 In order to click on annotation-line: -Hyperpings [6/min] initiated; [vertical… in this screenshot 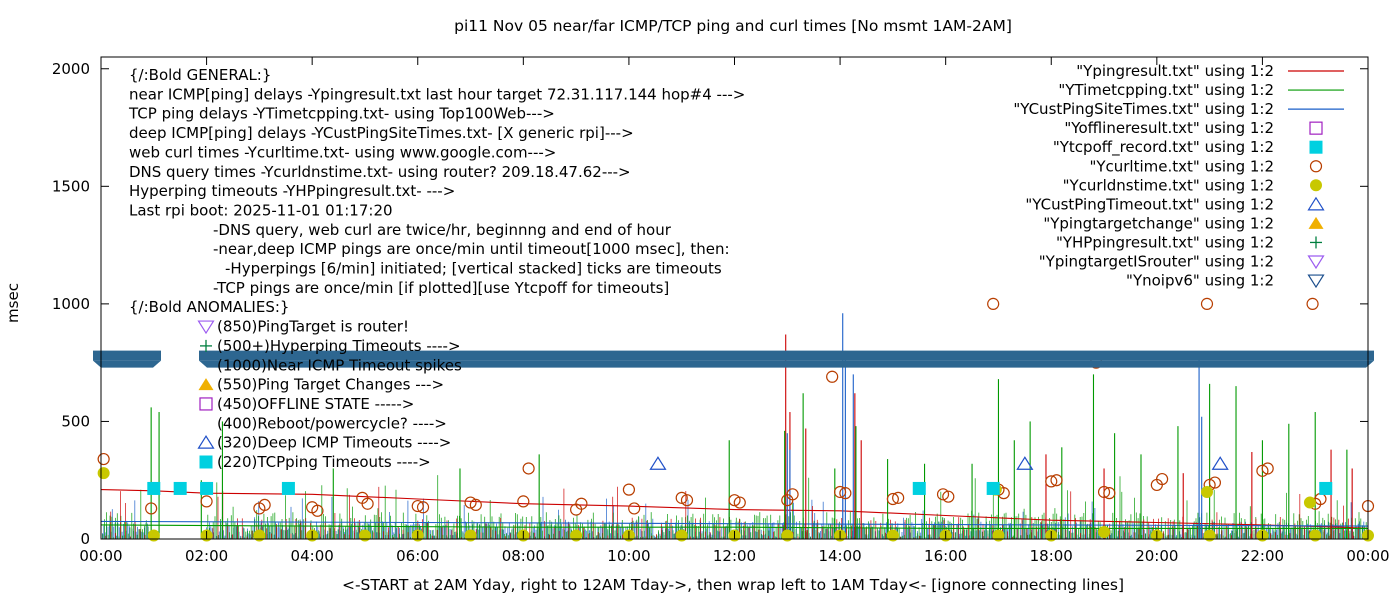, I will do `click(473, 269)`.